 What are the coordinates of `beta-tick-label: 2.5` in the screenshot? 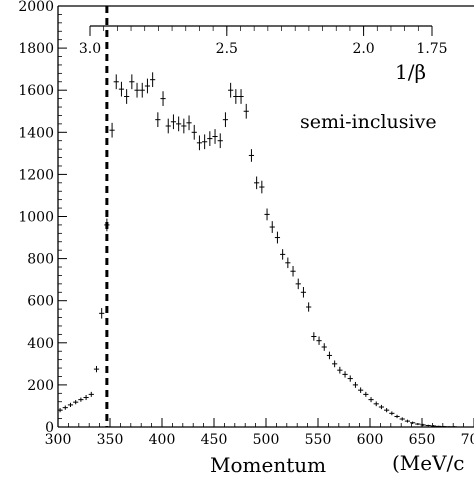 It's located at (227, 49).